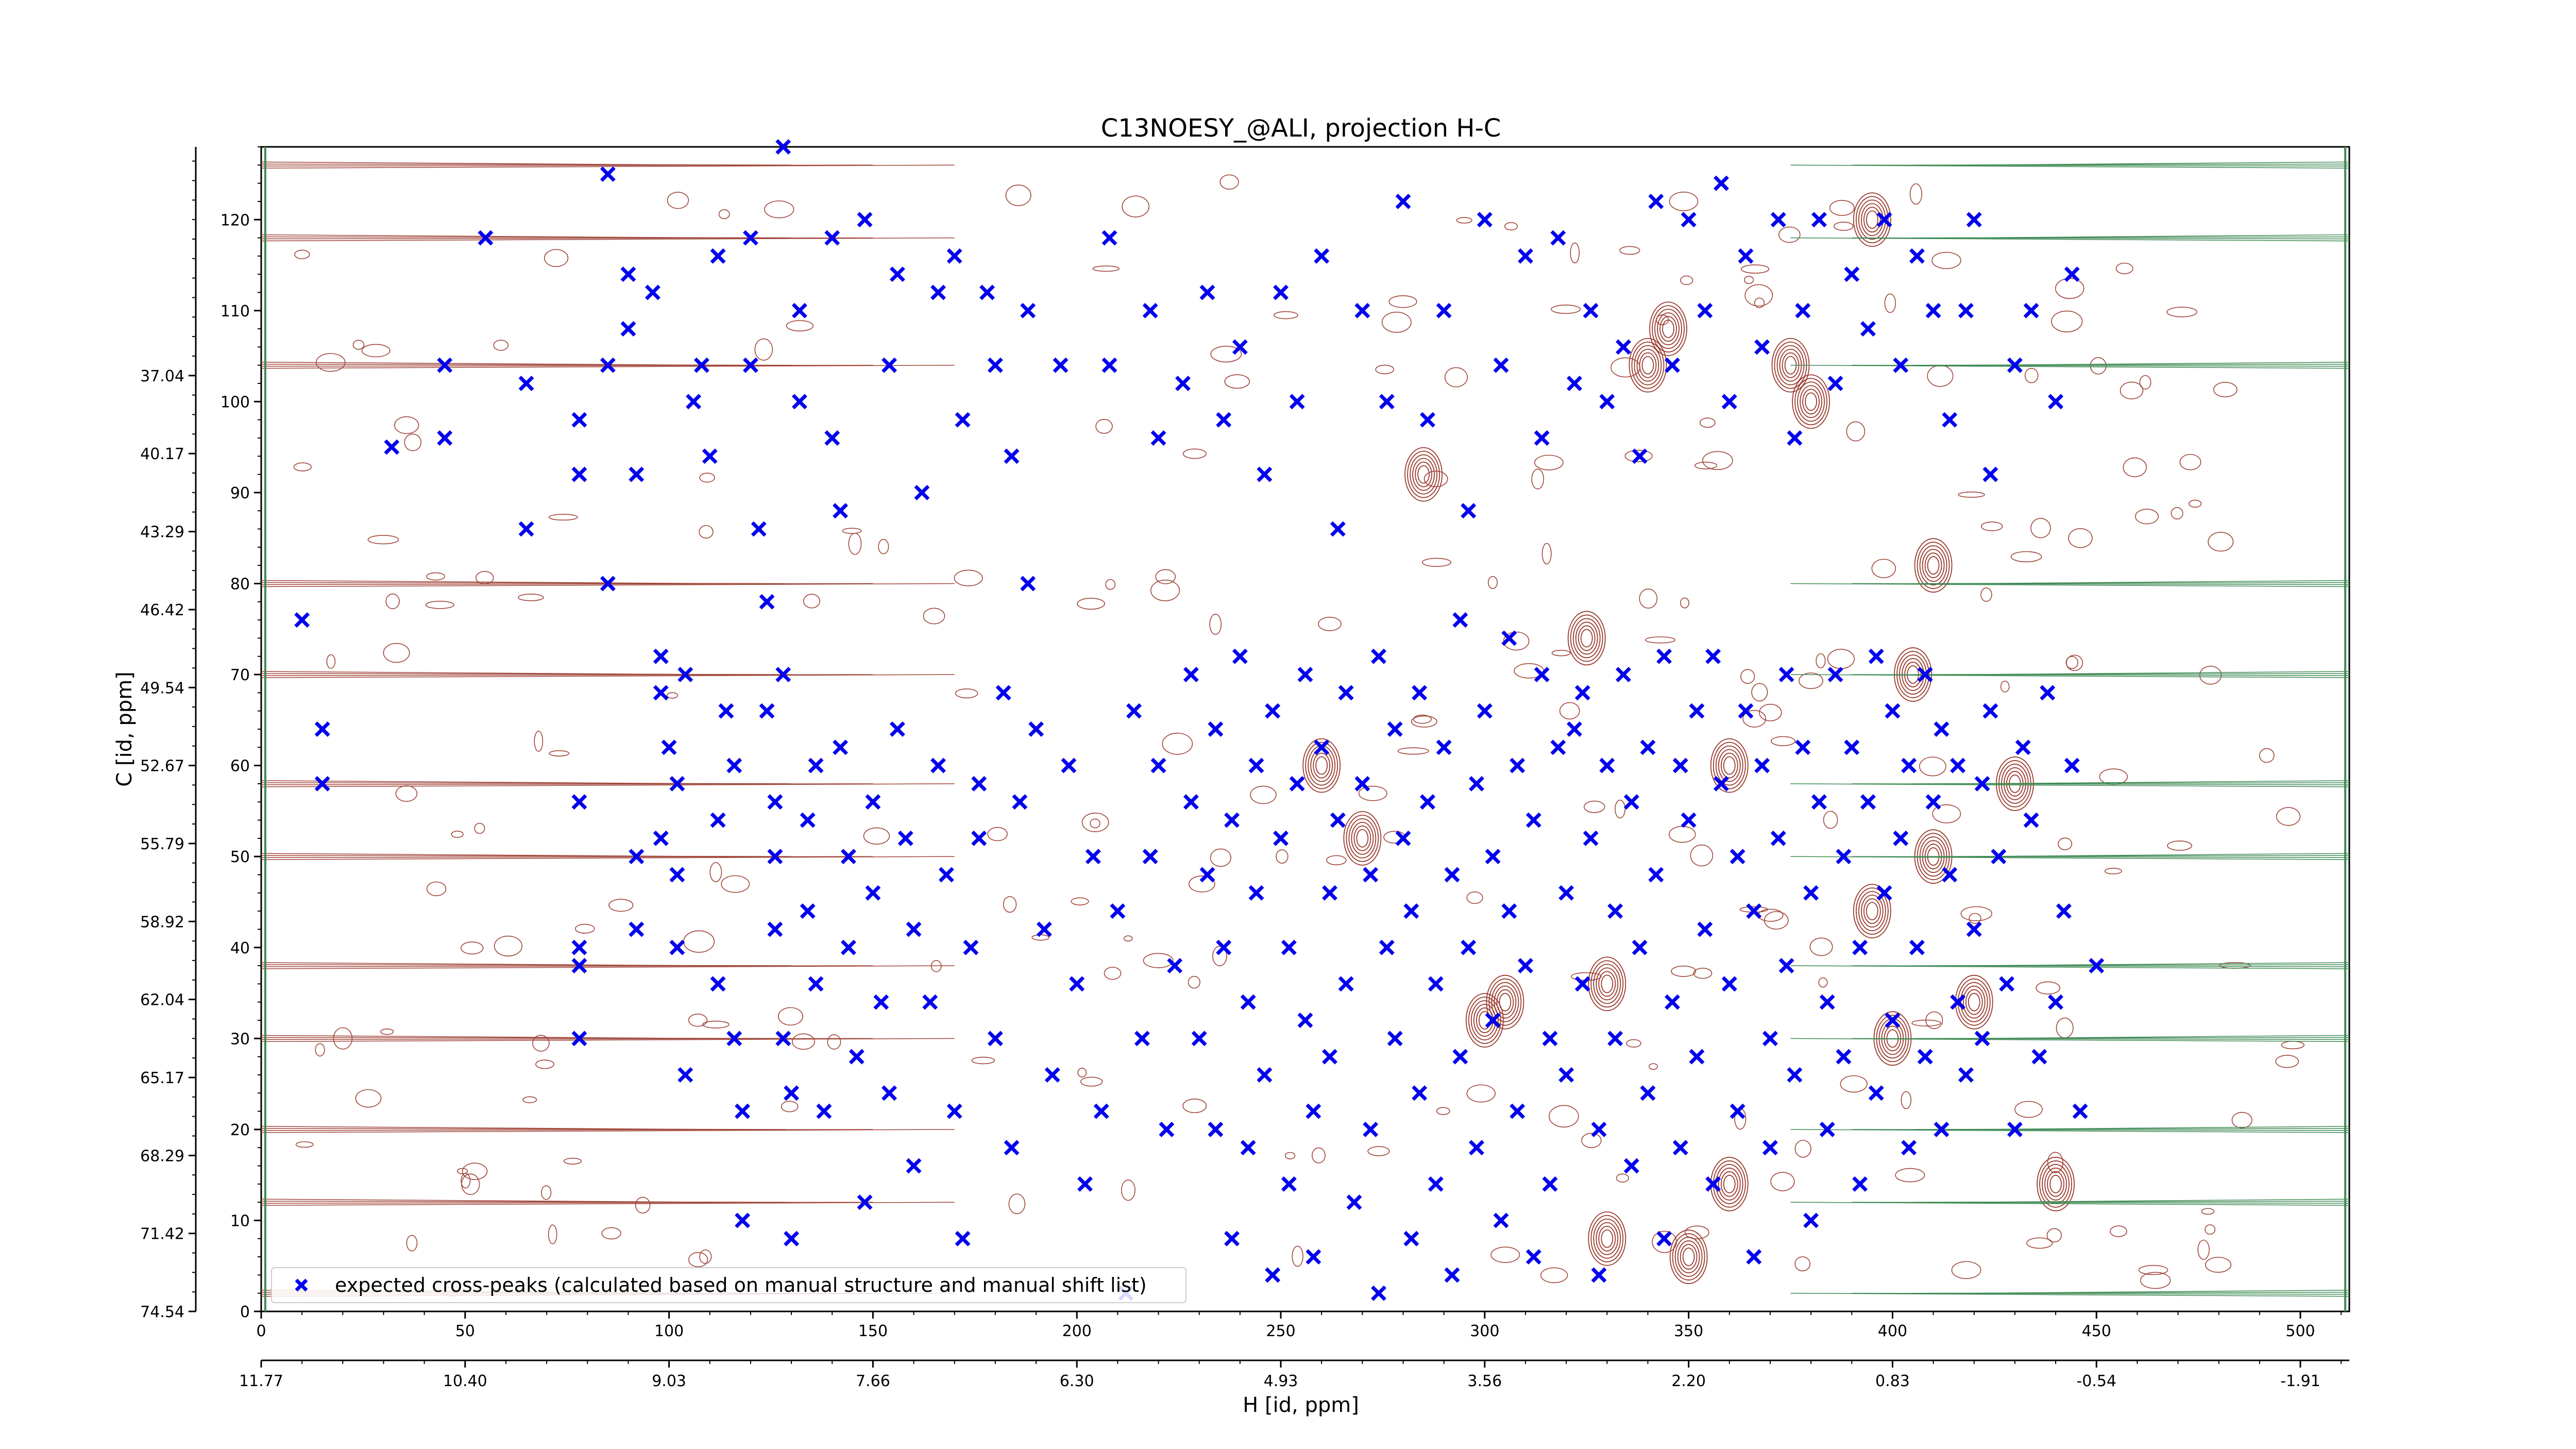  Describe the element at coordinates (240, 493) in the screenshot. I see `y-index-tick-label: 90` at that location.